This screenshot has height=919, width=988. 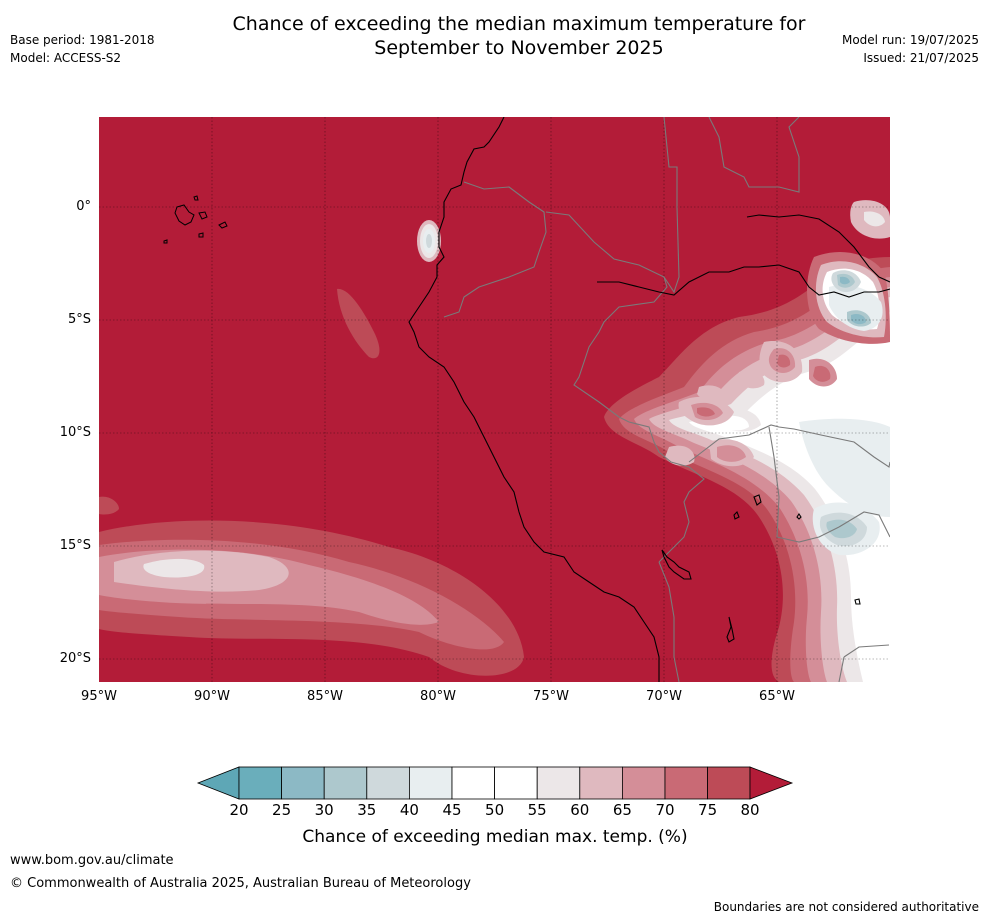 What do you see at coordinates (751, 404) in the screenshot?
I see `interior-warm-cells` at bounding box center [751, 404].